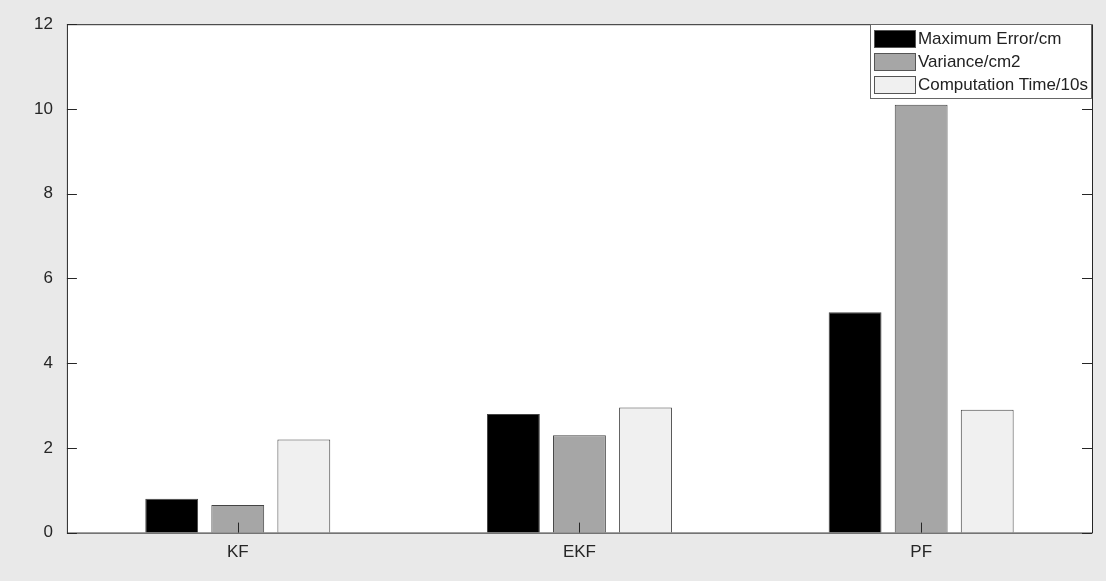 This screenshot has height=581, width=1106. Describe the element at coordinates (237, 552) in the screenshot. I see `x-tick-label: KF` at that location.